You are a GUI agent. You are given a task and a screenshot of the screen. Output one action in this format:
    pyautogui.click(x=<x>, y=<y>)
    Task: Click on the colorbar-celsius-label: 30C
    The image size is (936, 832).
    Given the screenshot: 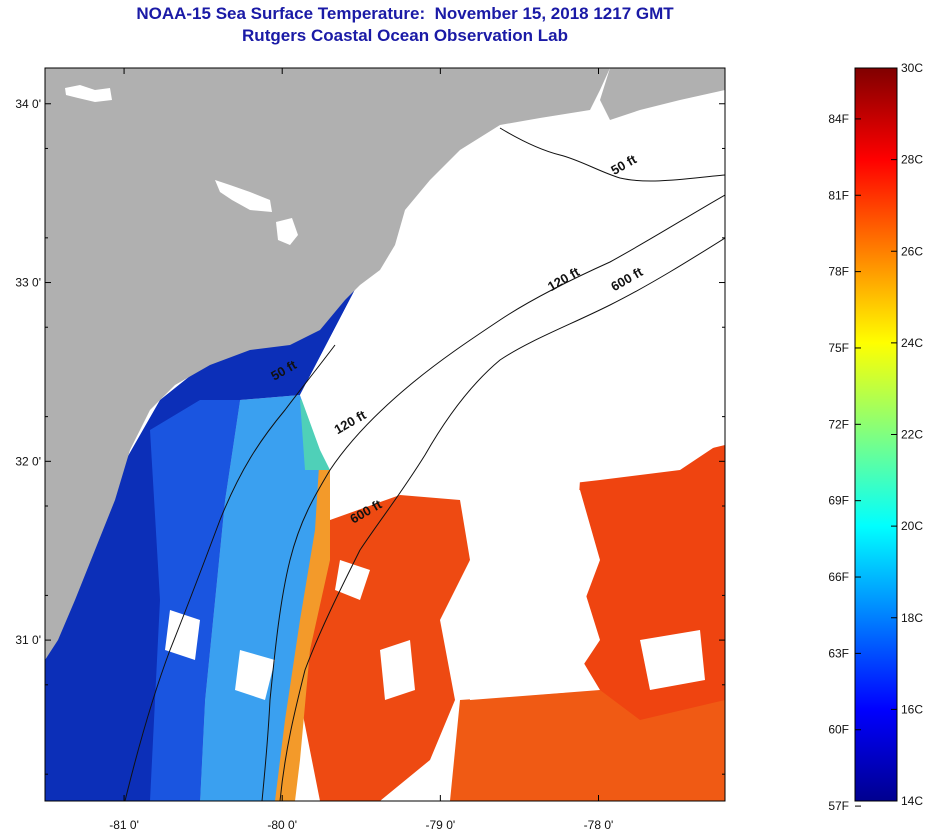 What is the action you would take?
    pyautogui.click(x=912, y=68)
    